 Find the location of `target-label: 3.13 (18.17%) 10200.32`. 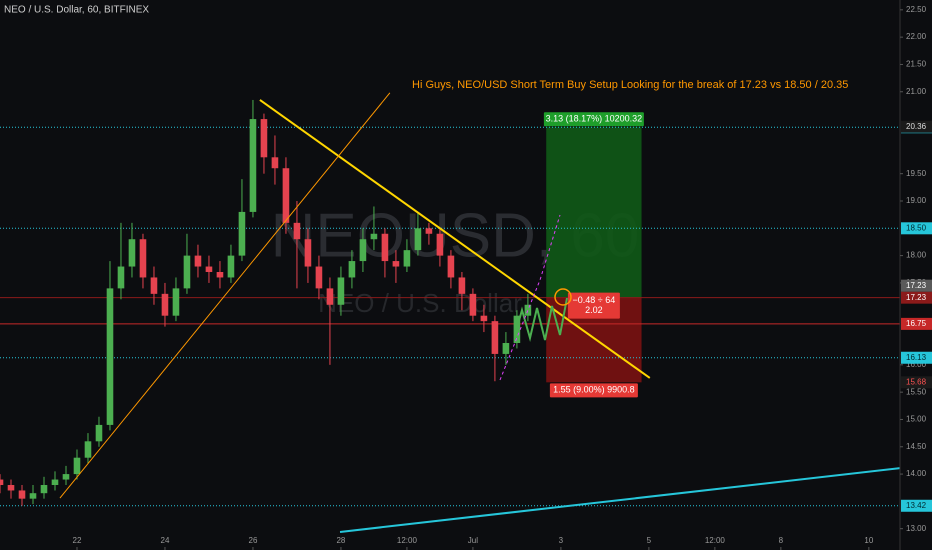

target-label: 3.13 (18.17%) 10200.32 is located at coordinates (594, 119).